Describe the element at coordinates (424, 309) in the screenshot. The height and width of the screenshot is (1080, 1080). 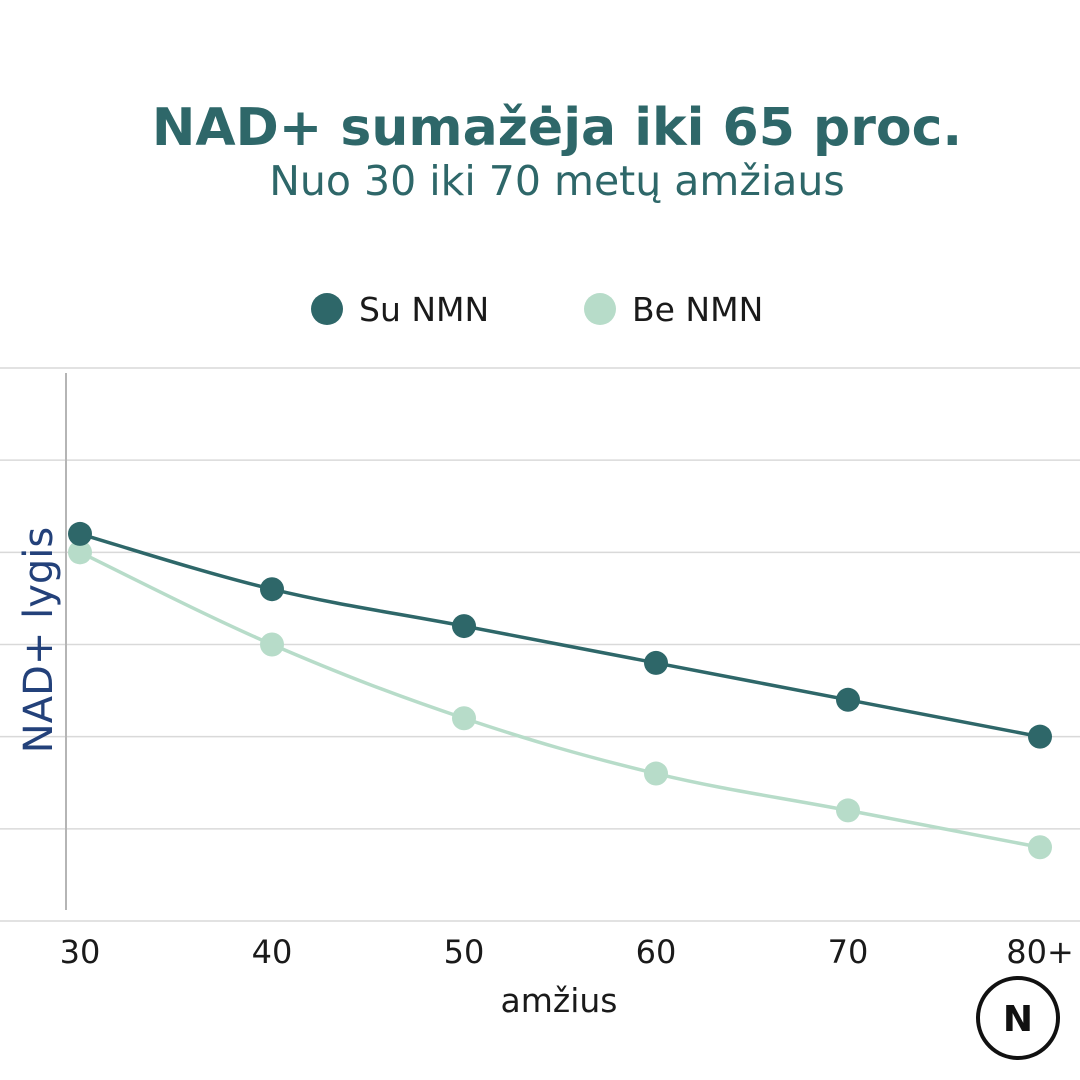
I see `legend-label-su-nmn: Su NMN` at that location.